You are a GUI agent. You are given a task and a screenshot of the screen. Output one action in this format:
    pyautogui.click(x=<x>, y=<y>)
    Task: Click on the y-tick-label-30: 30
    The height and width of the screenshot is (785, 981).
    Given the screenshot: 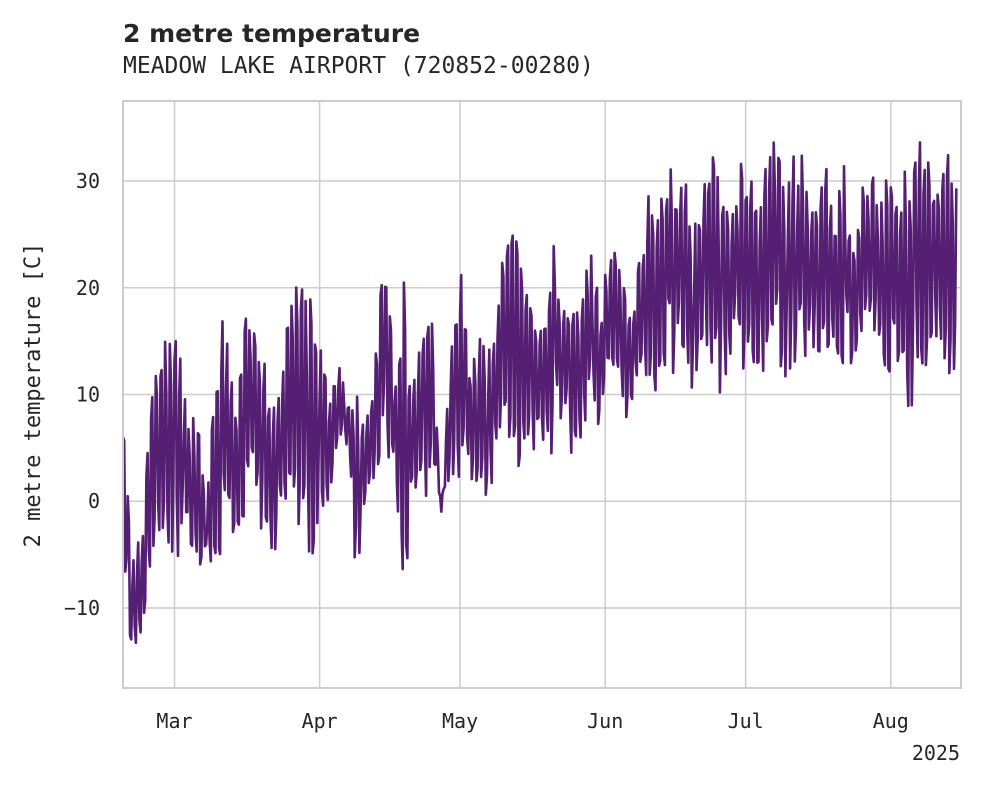 What is the action you would take?
    pyautogui.click(x=88, y=181)
    